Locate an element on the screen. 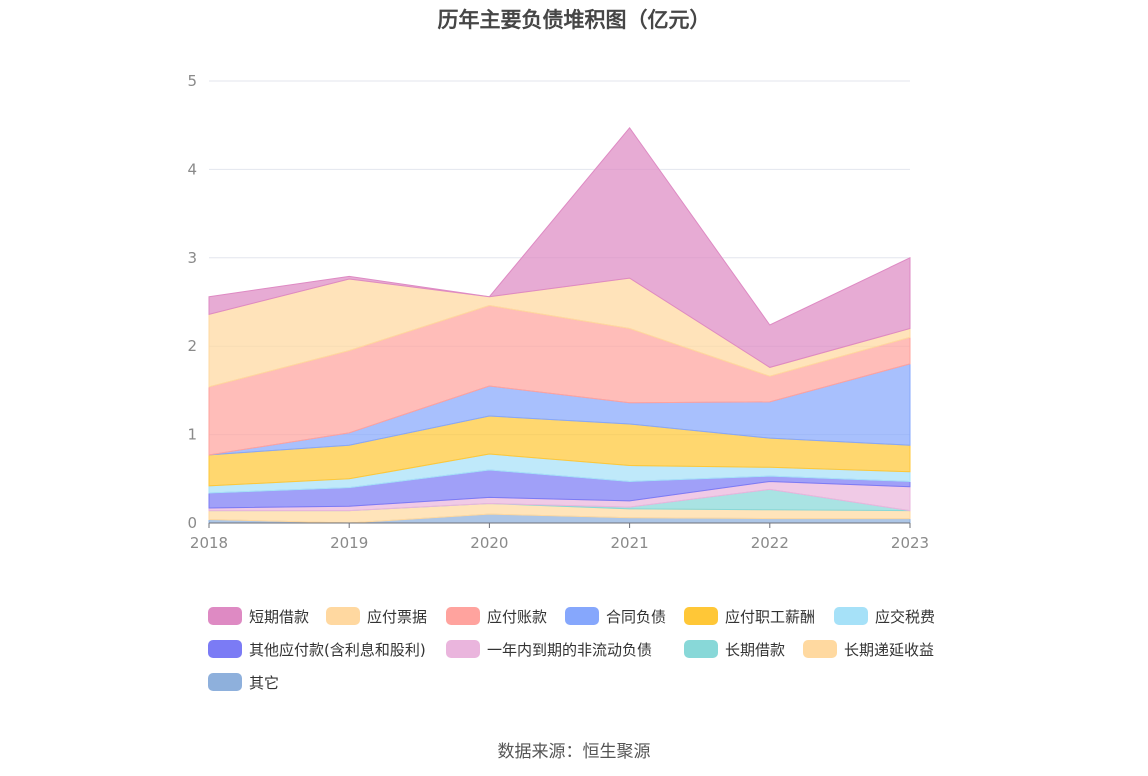 The image size is (1148, 776). legend-label: 短期借款 is located at coordinates (279, 616).